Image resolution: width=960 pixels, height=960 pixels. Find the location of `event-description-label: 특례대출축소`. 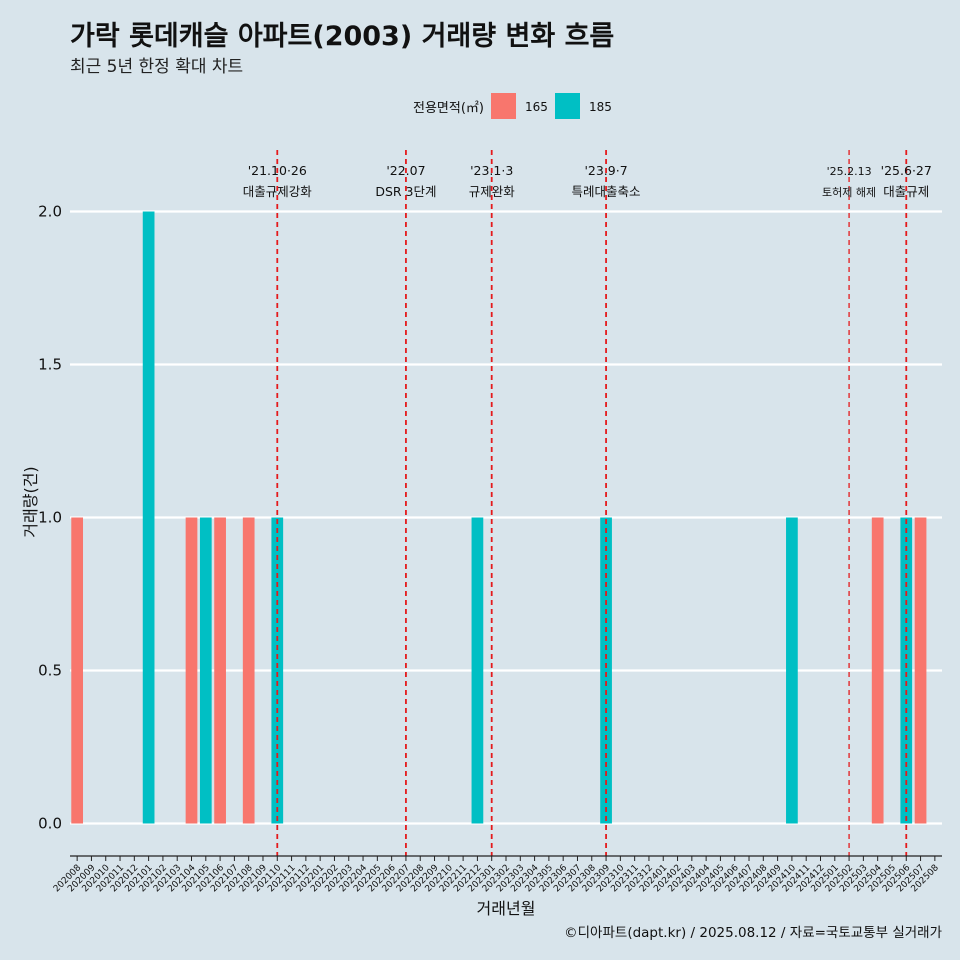

event-description-label: 특례대출축소 is located at coordinates (606, 191).